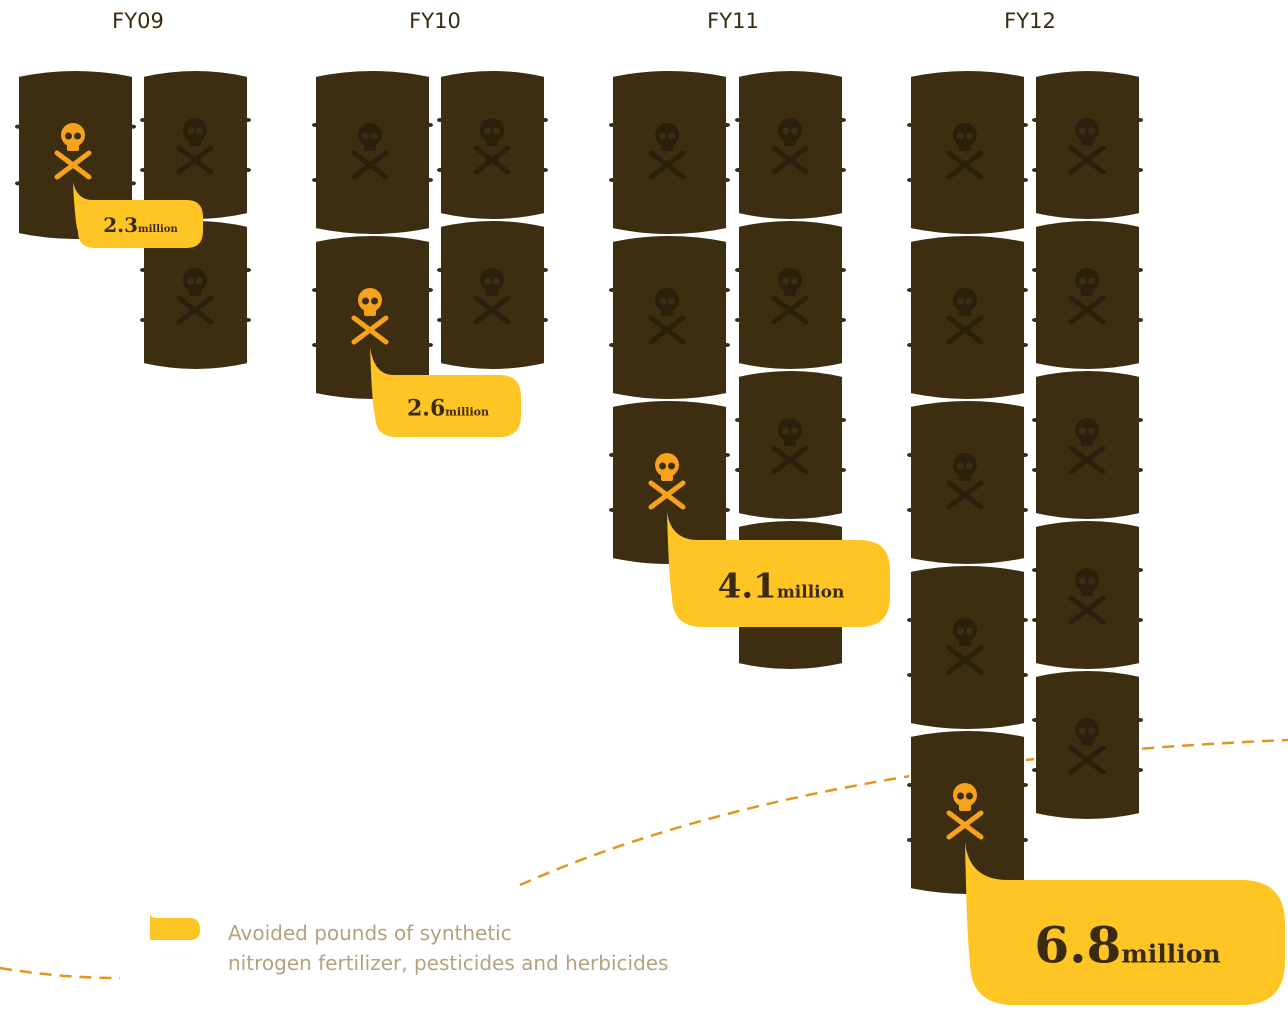 The image size is (1288, 1026). What do you see at coordinates (140, 225) in the screenshot?
I see `value-label: 2.3million` at bounding box center [140, 225].